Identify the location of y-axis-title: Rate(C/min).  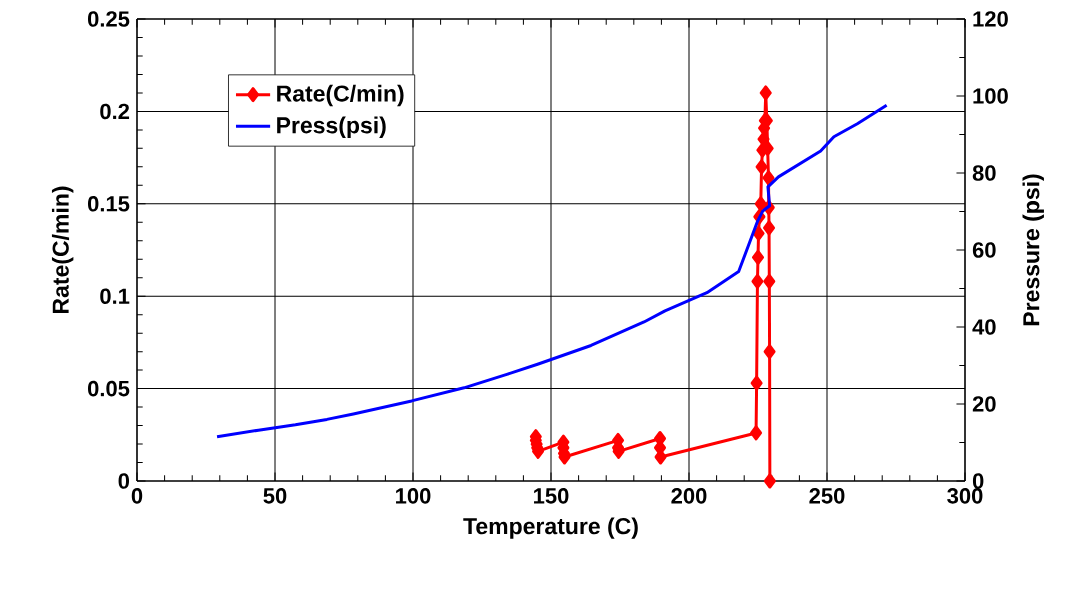
(62, 249).